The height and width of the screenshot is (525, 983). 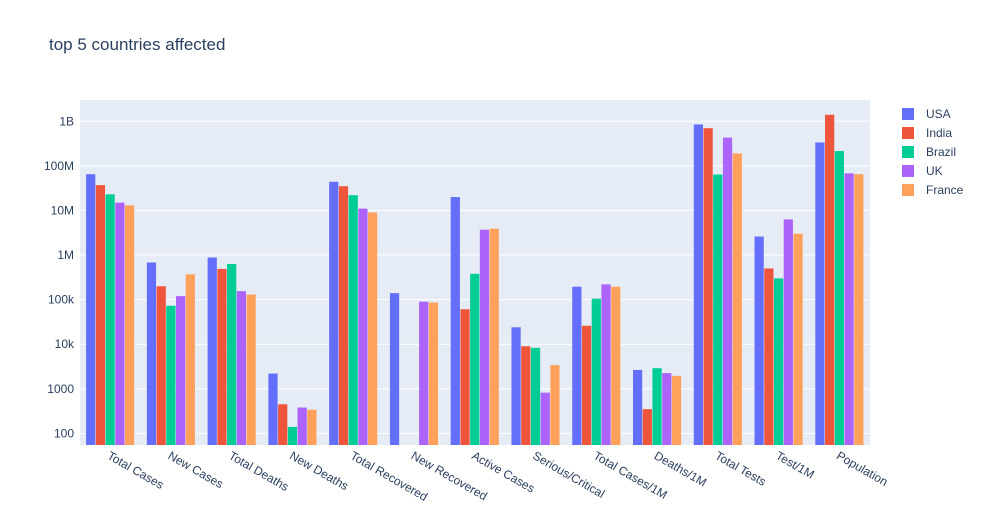 What do you see at coordinates (794, 464) in the screenshot?
I see `x-tick-label: Test/1M` at bounding box center [794, 464].